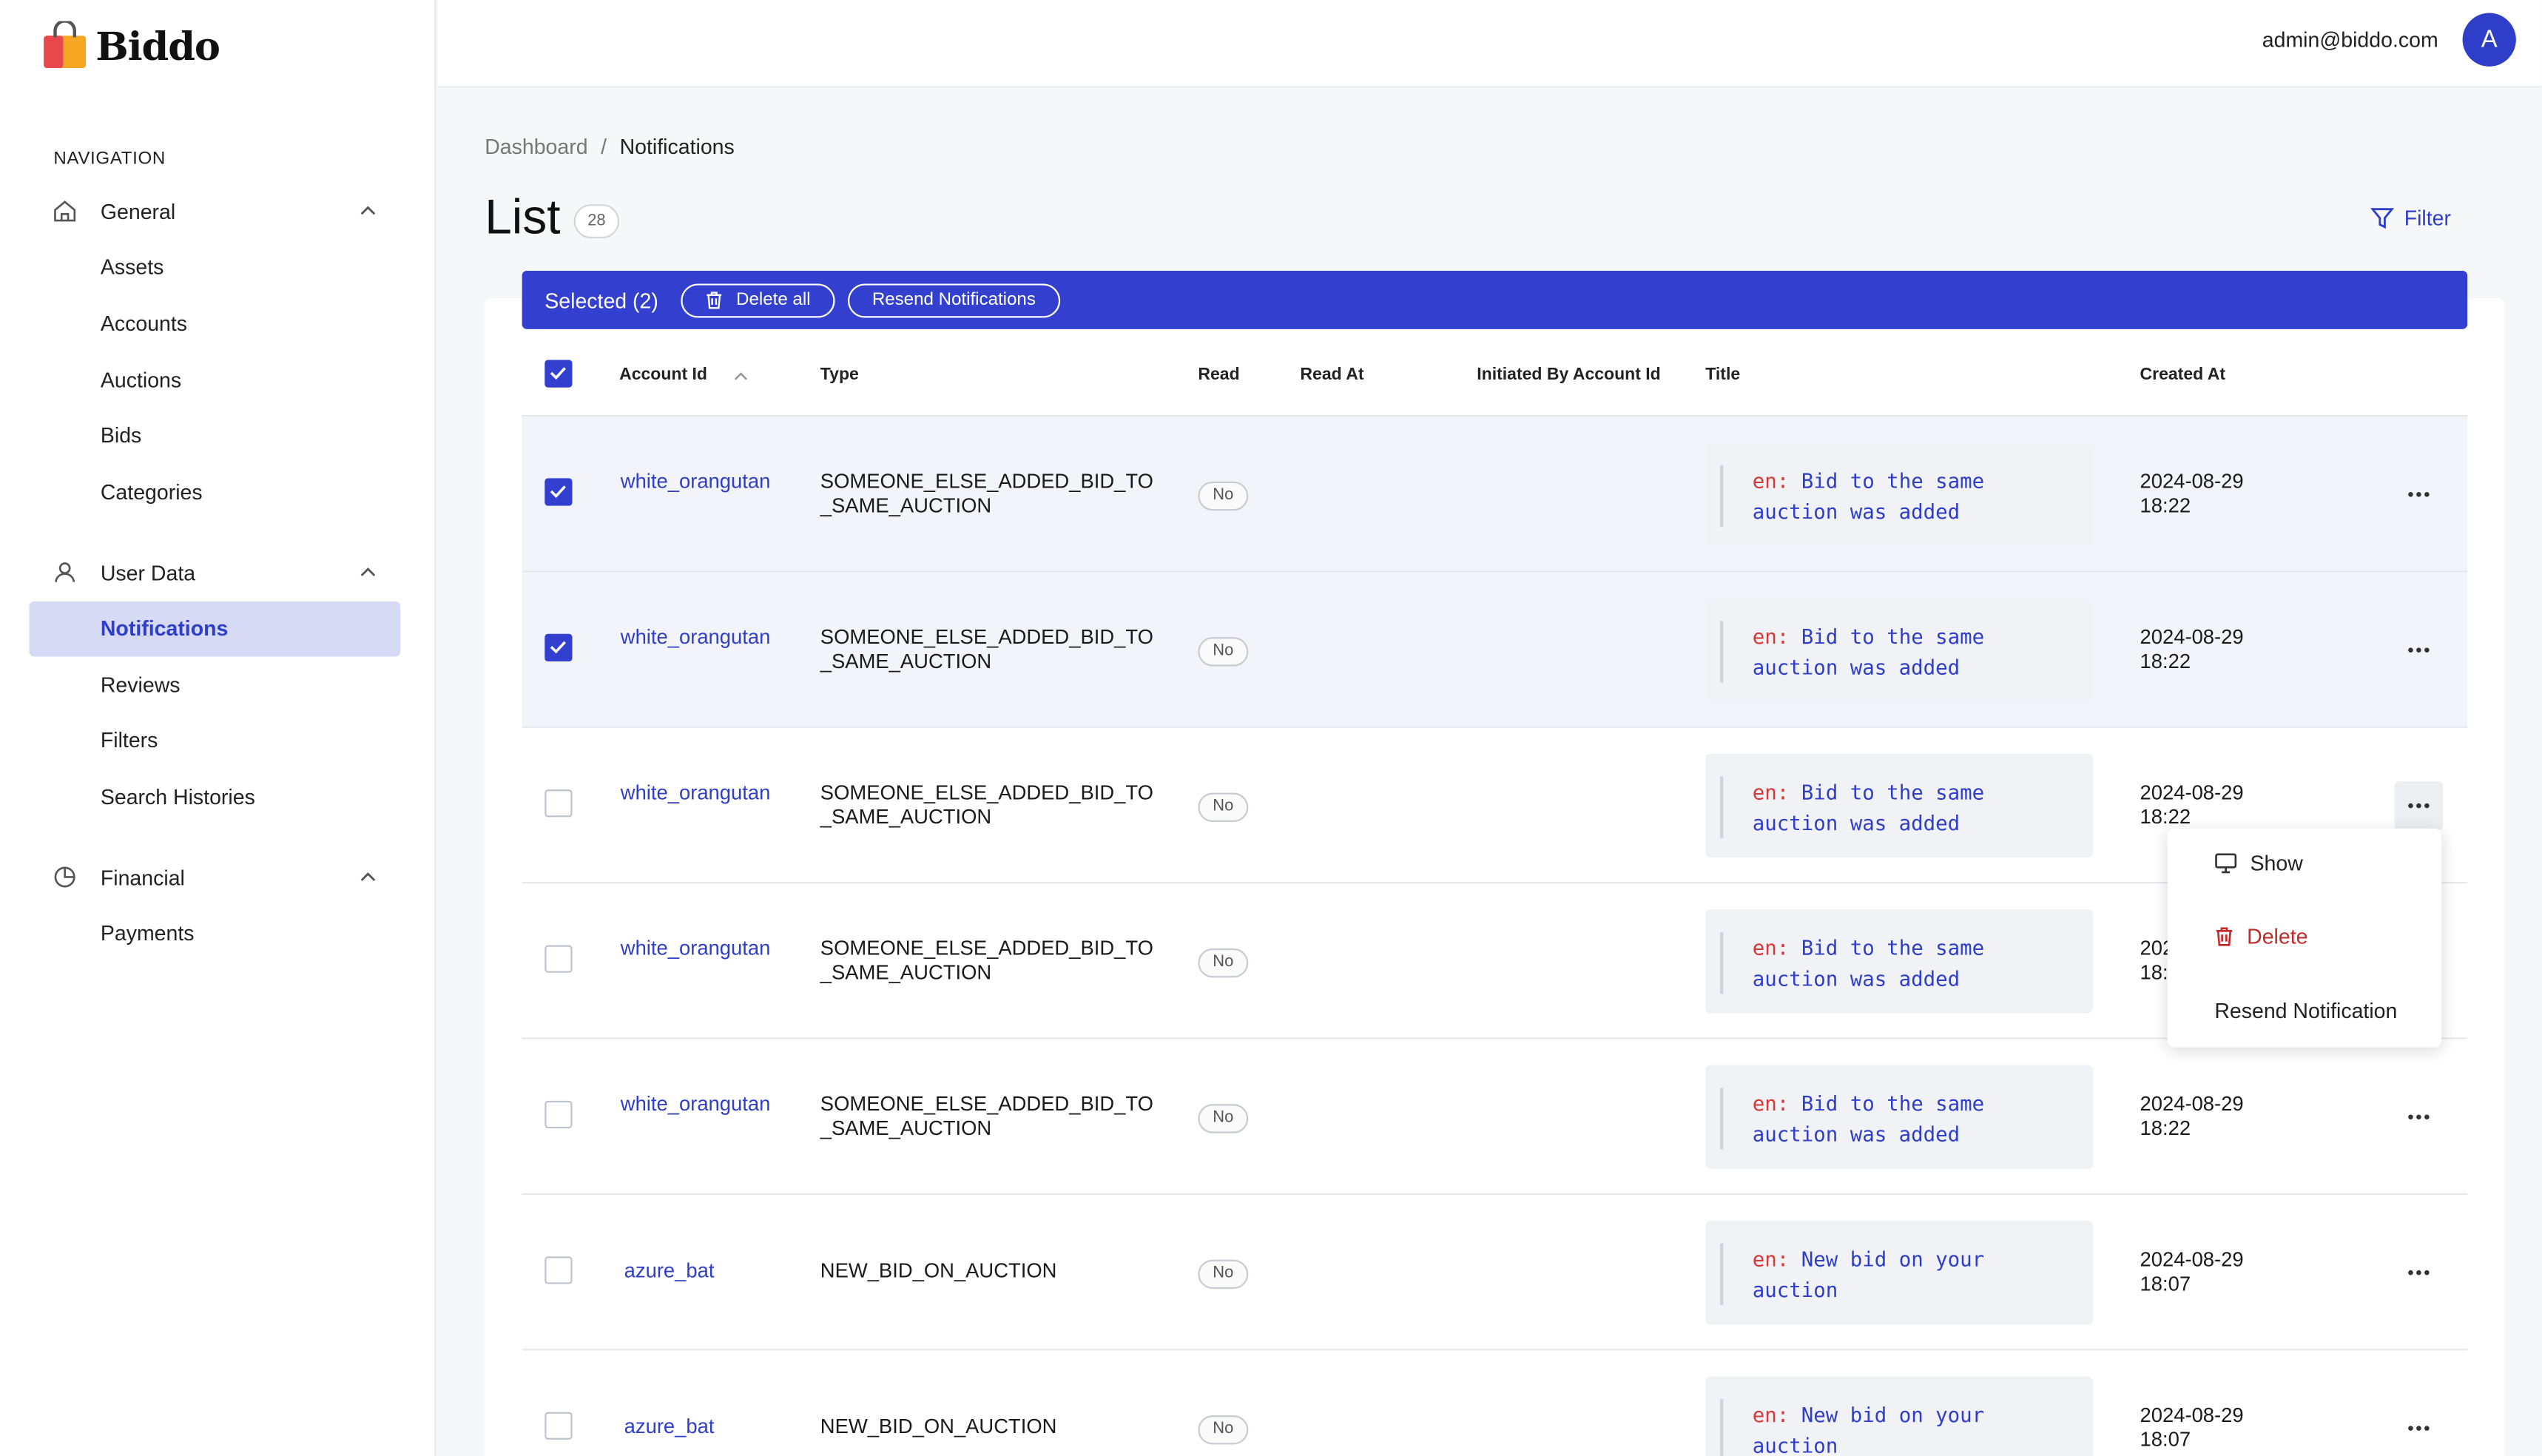 The width and height of the screenshot is (2542, 1456). What do you see at coordinates (66, 45) in the screenshot?
I see `shopping-bag-icon` at bounding box center [66, 45].